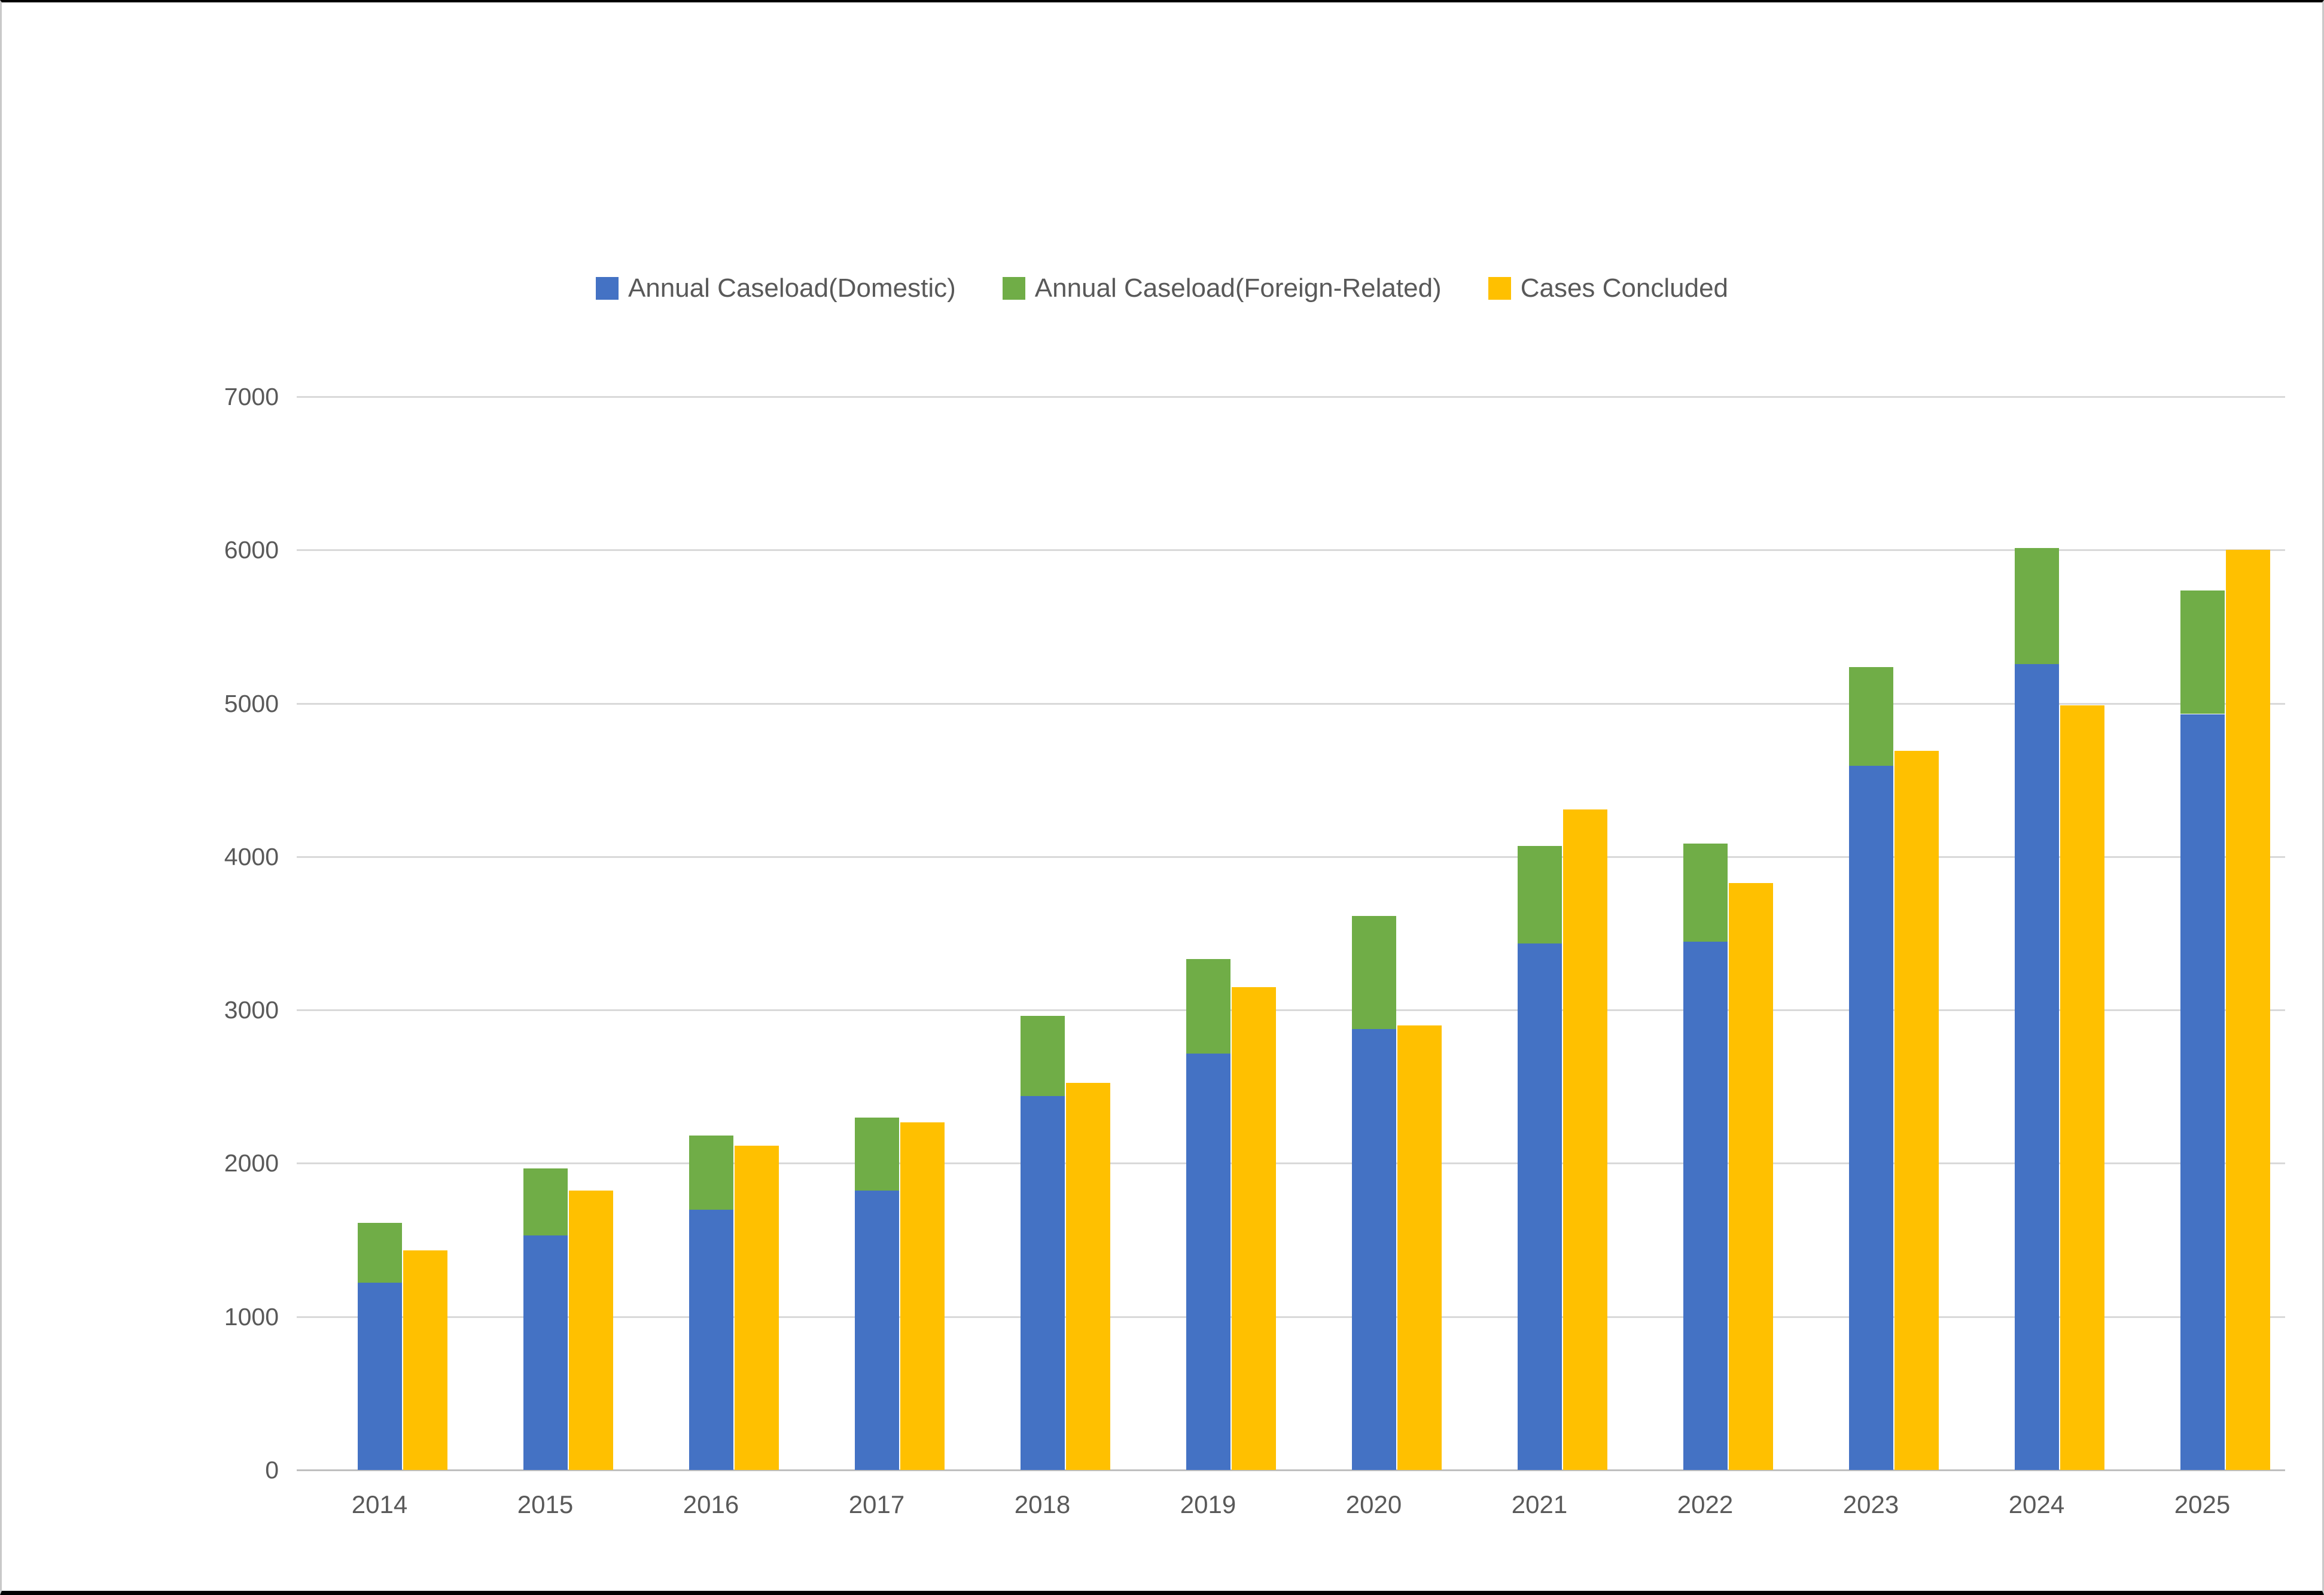 Image resolution: width=2324 pixels, height=1595 pixels. What do you see at coordinates (1042, 1055) in the screenshot?
I see `bar-2018-foreign-related` at bounding box center [1042, 1055].